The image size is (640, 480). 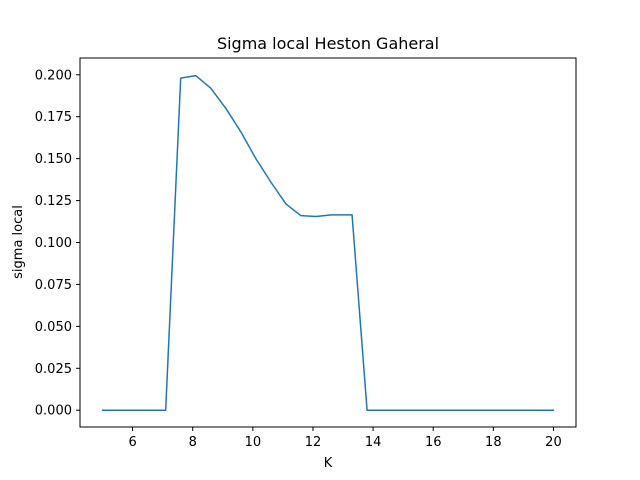 I want to click on x-tick-label: 10, so click(x=253, y=442).